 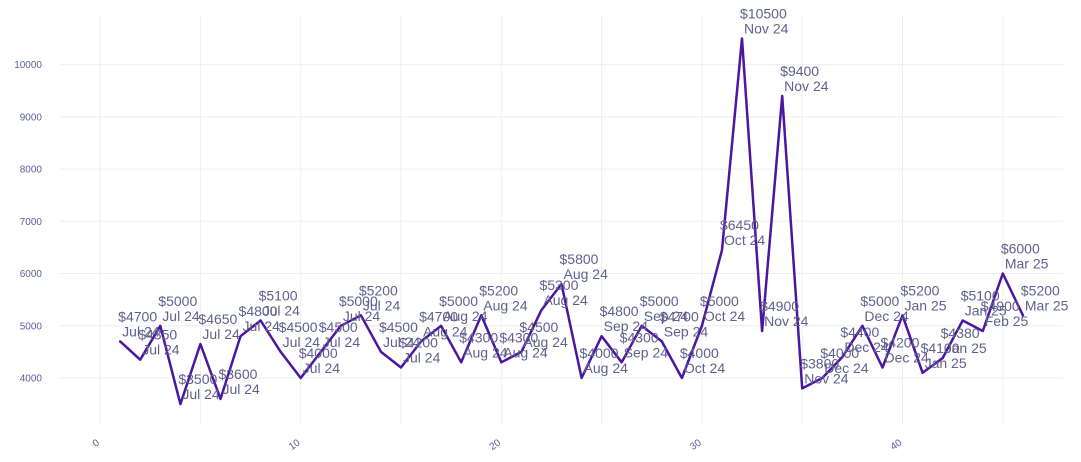 What do you see at coordinates (1045, 297) in the screenshot?
I see `data-label: $5200 Mar 25` at bounding box center [1045, 297].